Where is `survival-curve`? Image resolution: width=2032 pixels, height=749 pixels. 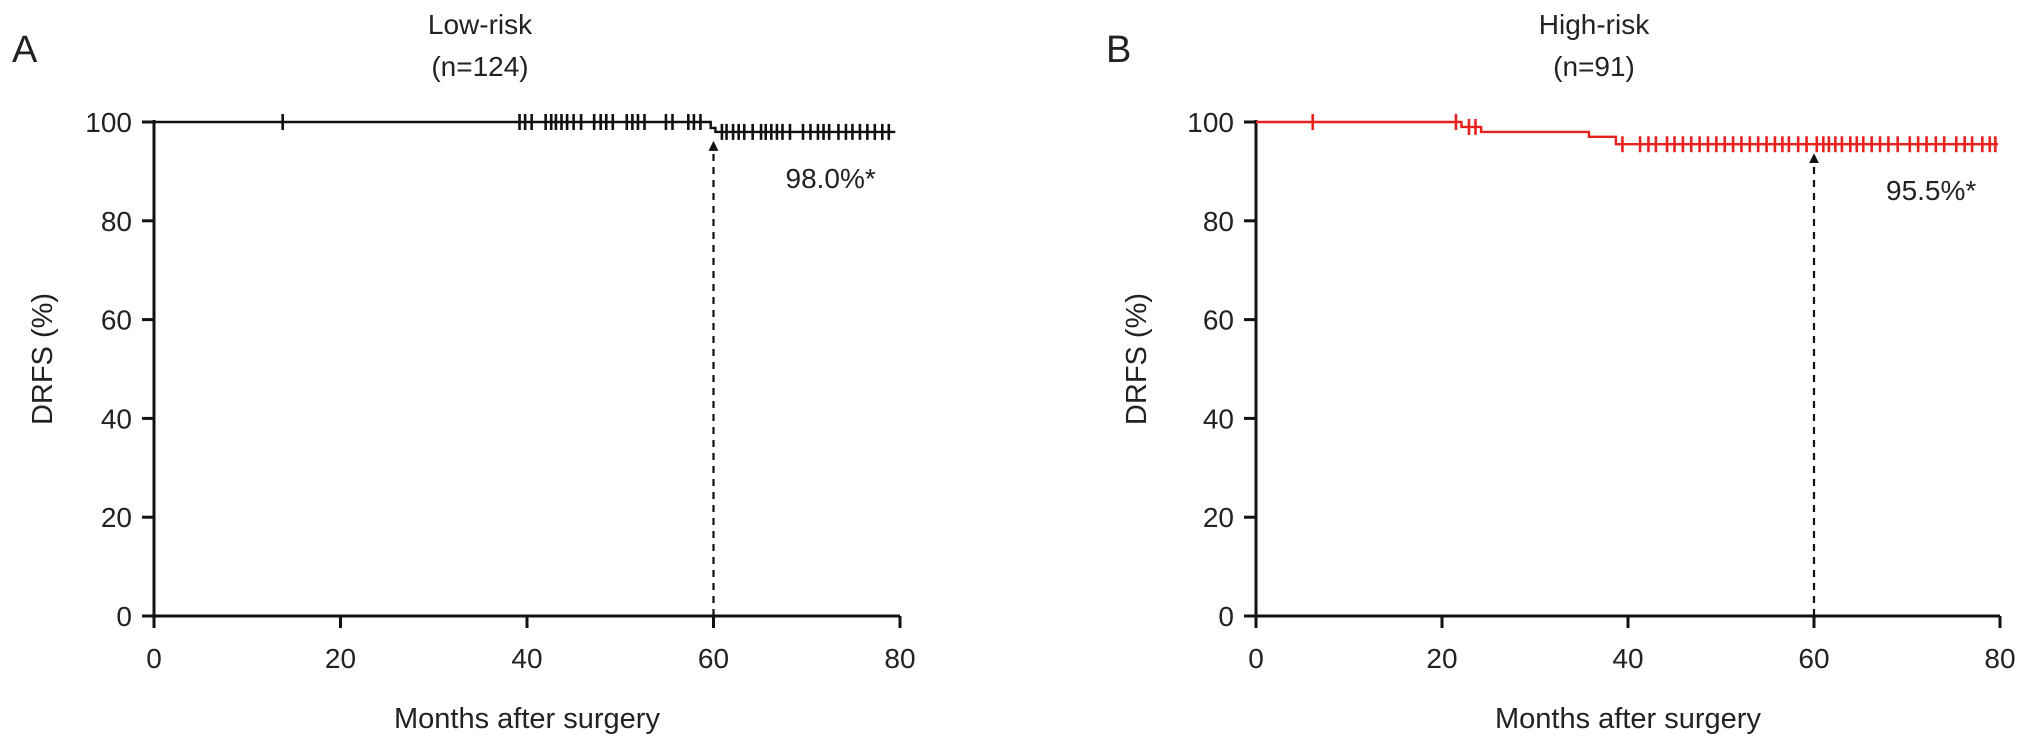
survival-curve is located at coordinates (1627, 133).